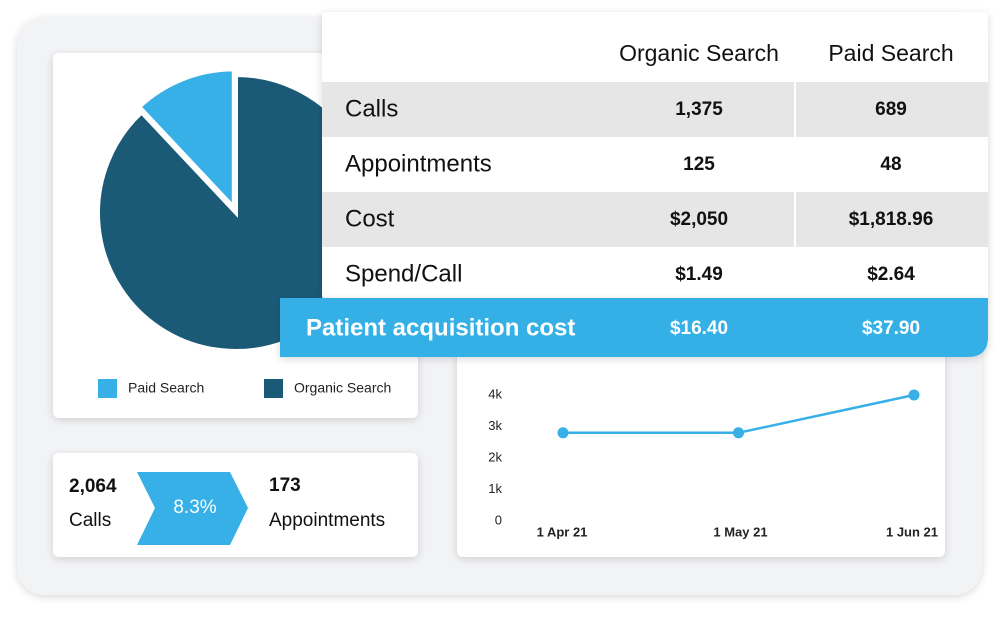  I want to click on row-label: Appointments, so click(418, 163).